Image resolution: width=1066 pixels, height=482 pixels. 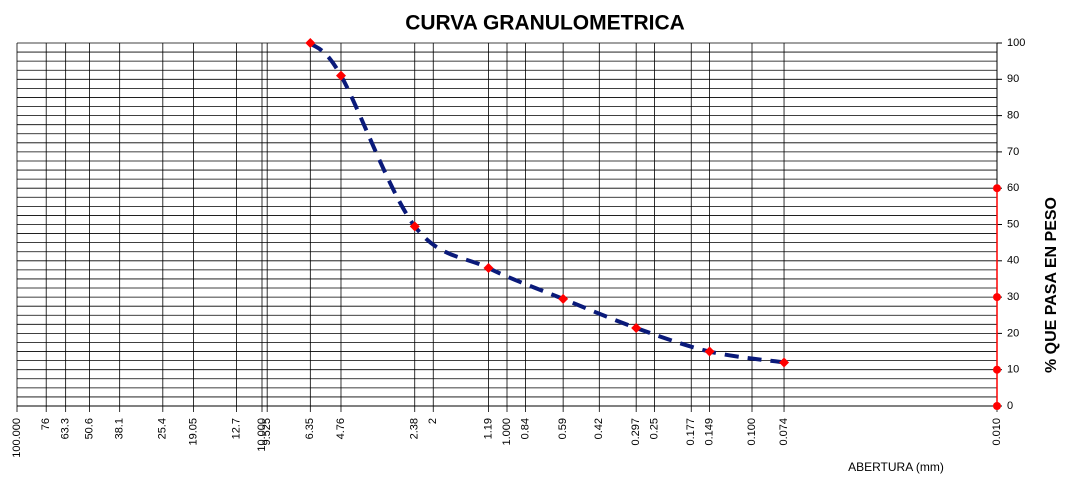 What do you see at coordinates (997, 432) in the screenshot?
I see `x-tick-label: 0.010` at bounding box center [997, 432].